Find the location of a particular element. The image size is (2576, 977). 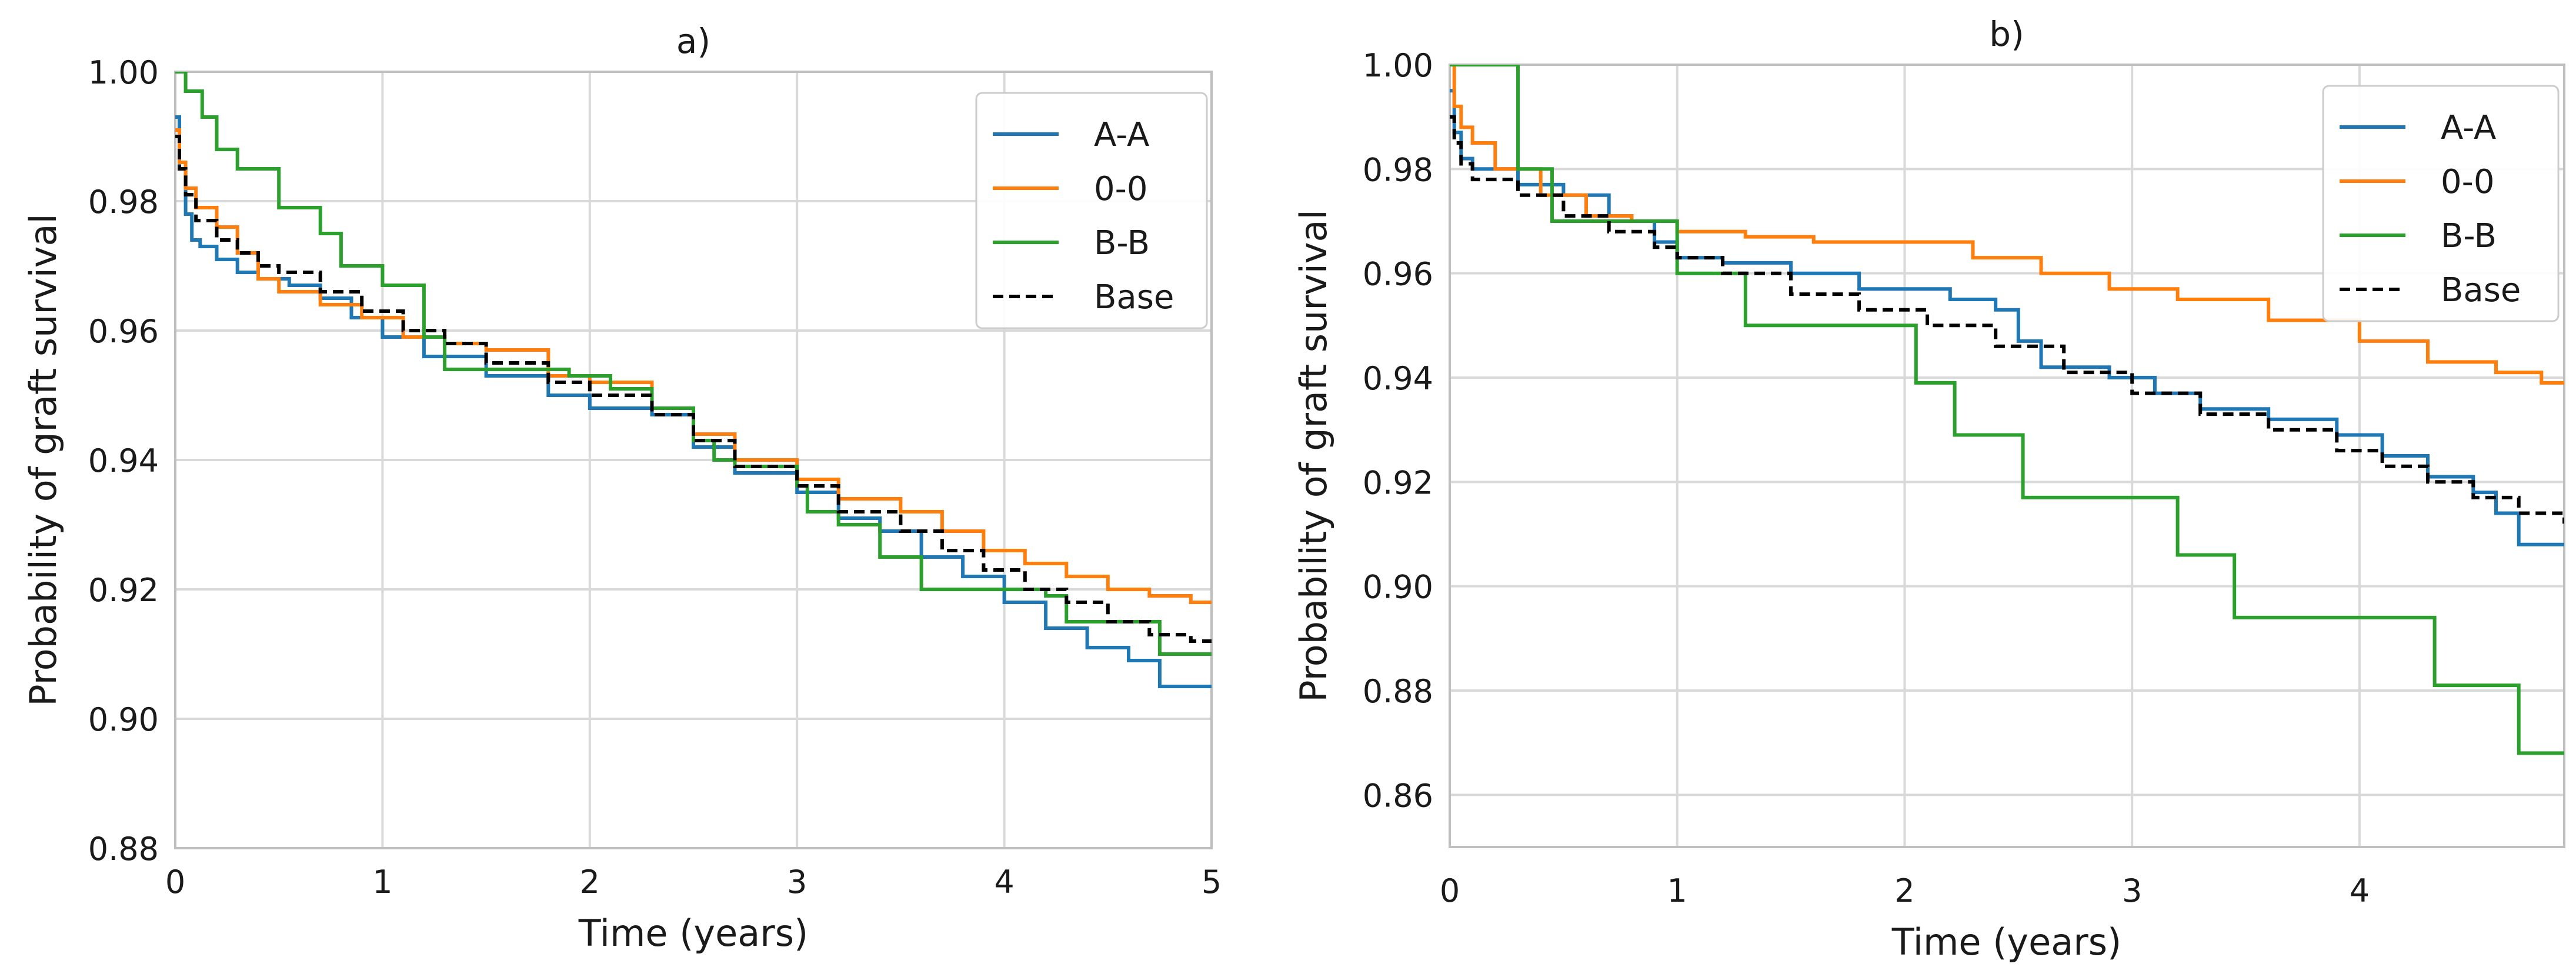

series-line-0-0-b is located at coordinates (2007, 225).